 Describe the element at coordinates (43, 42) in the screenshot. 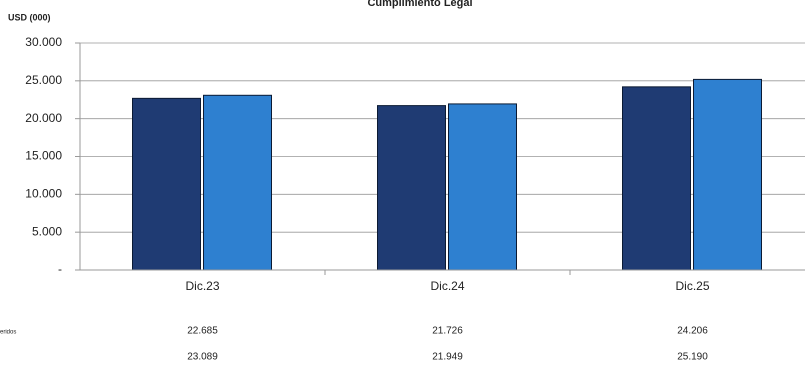

I see `y-tick-label: 30.000` at that location.